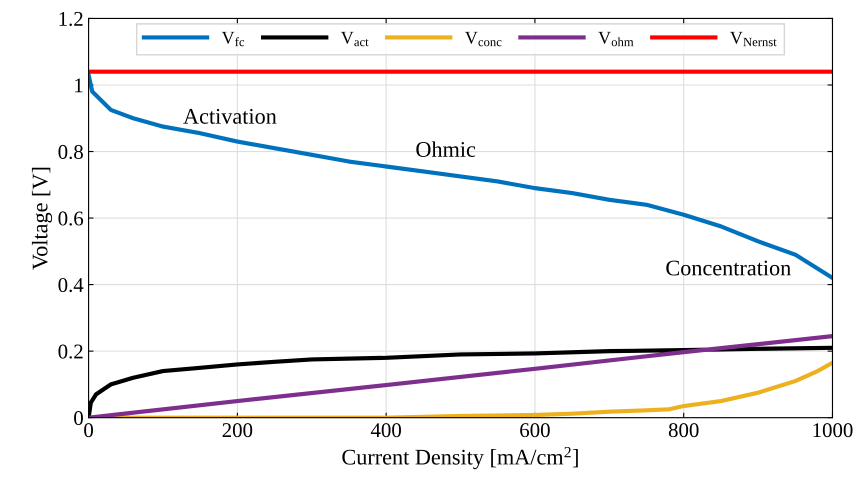 The image size is (860, 499). What do you see at coordinates (460, 458) in the screenshot?
I see `x-axis-title: Current Density [mA/cm$^{2}$]` at bounding box center [460, 458].